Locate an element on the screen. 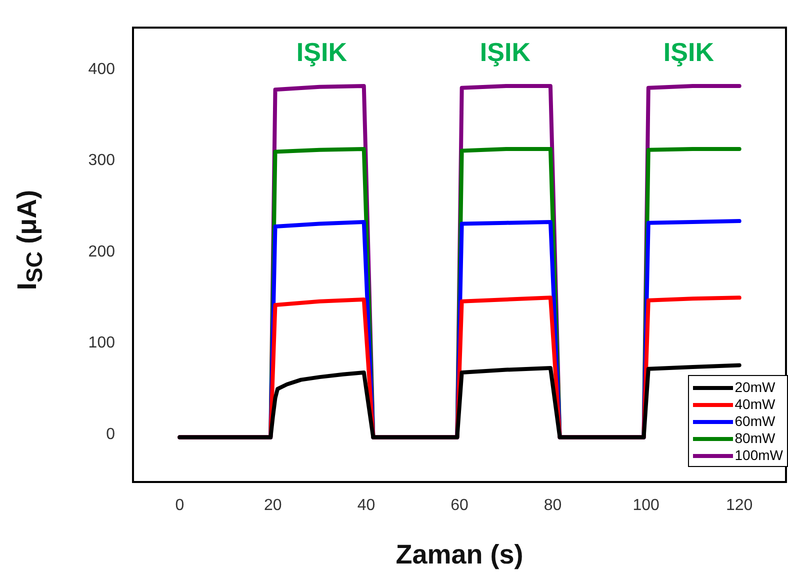  legend-label: 20mW is located at coordinates (755, 387).